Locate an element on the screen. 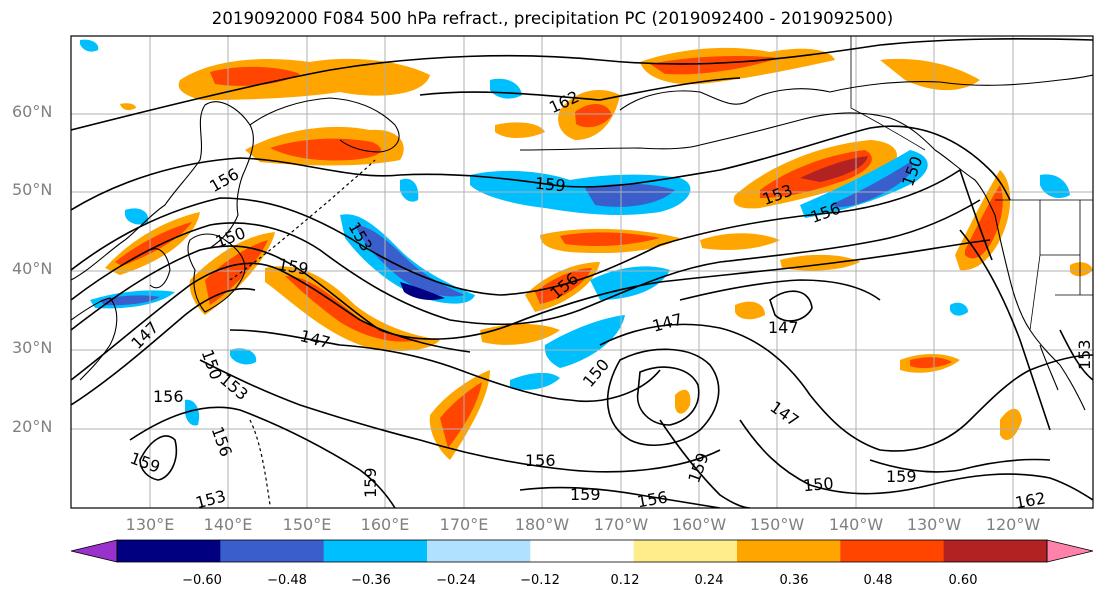 The image size is (1105, 601). borders is located at coordinates (971, 183).